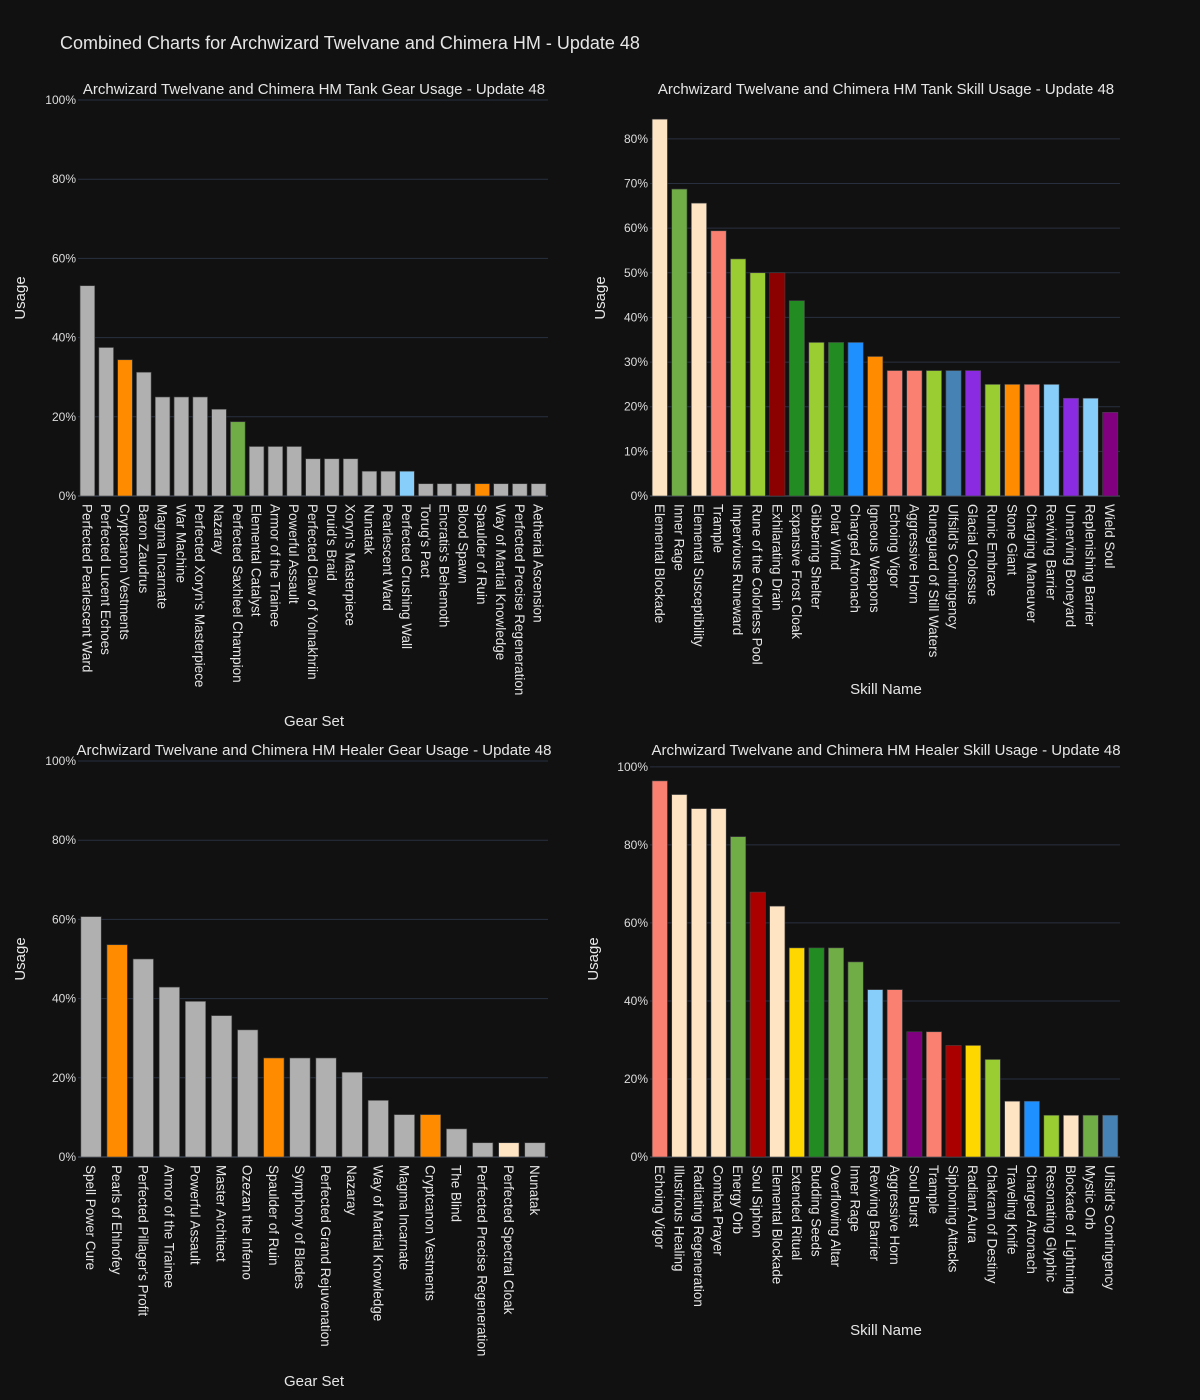 The height and width of the screenshot is (1400, 1200). Describe the element at coordinates (1070, 1229) in the screenshot. I see `x-tick-label: Blockade of Lightning` at that location.